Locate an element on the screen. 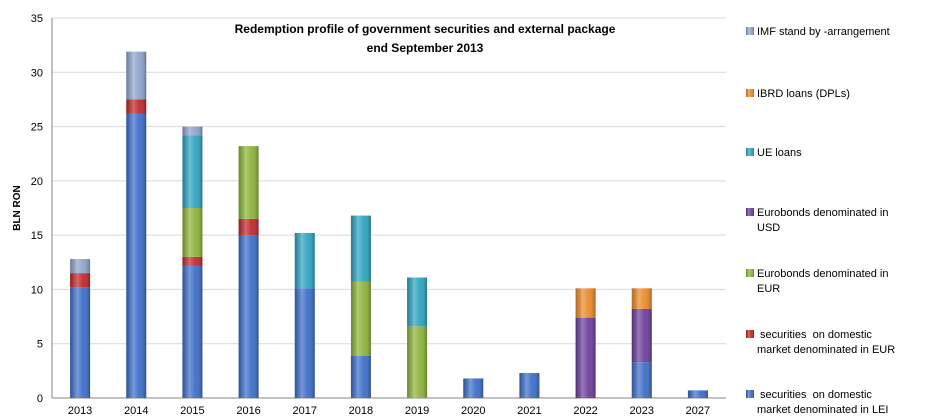 This screenshot has height=418, width=938. x-tick-label: 2014 is located at coordinates (136, 411).